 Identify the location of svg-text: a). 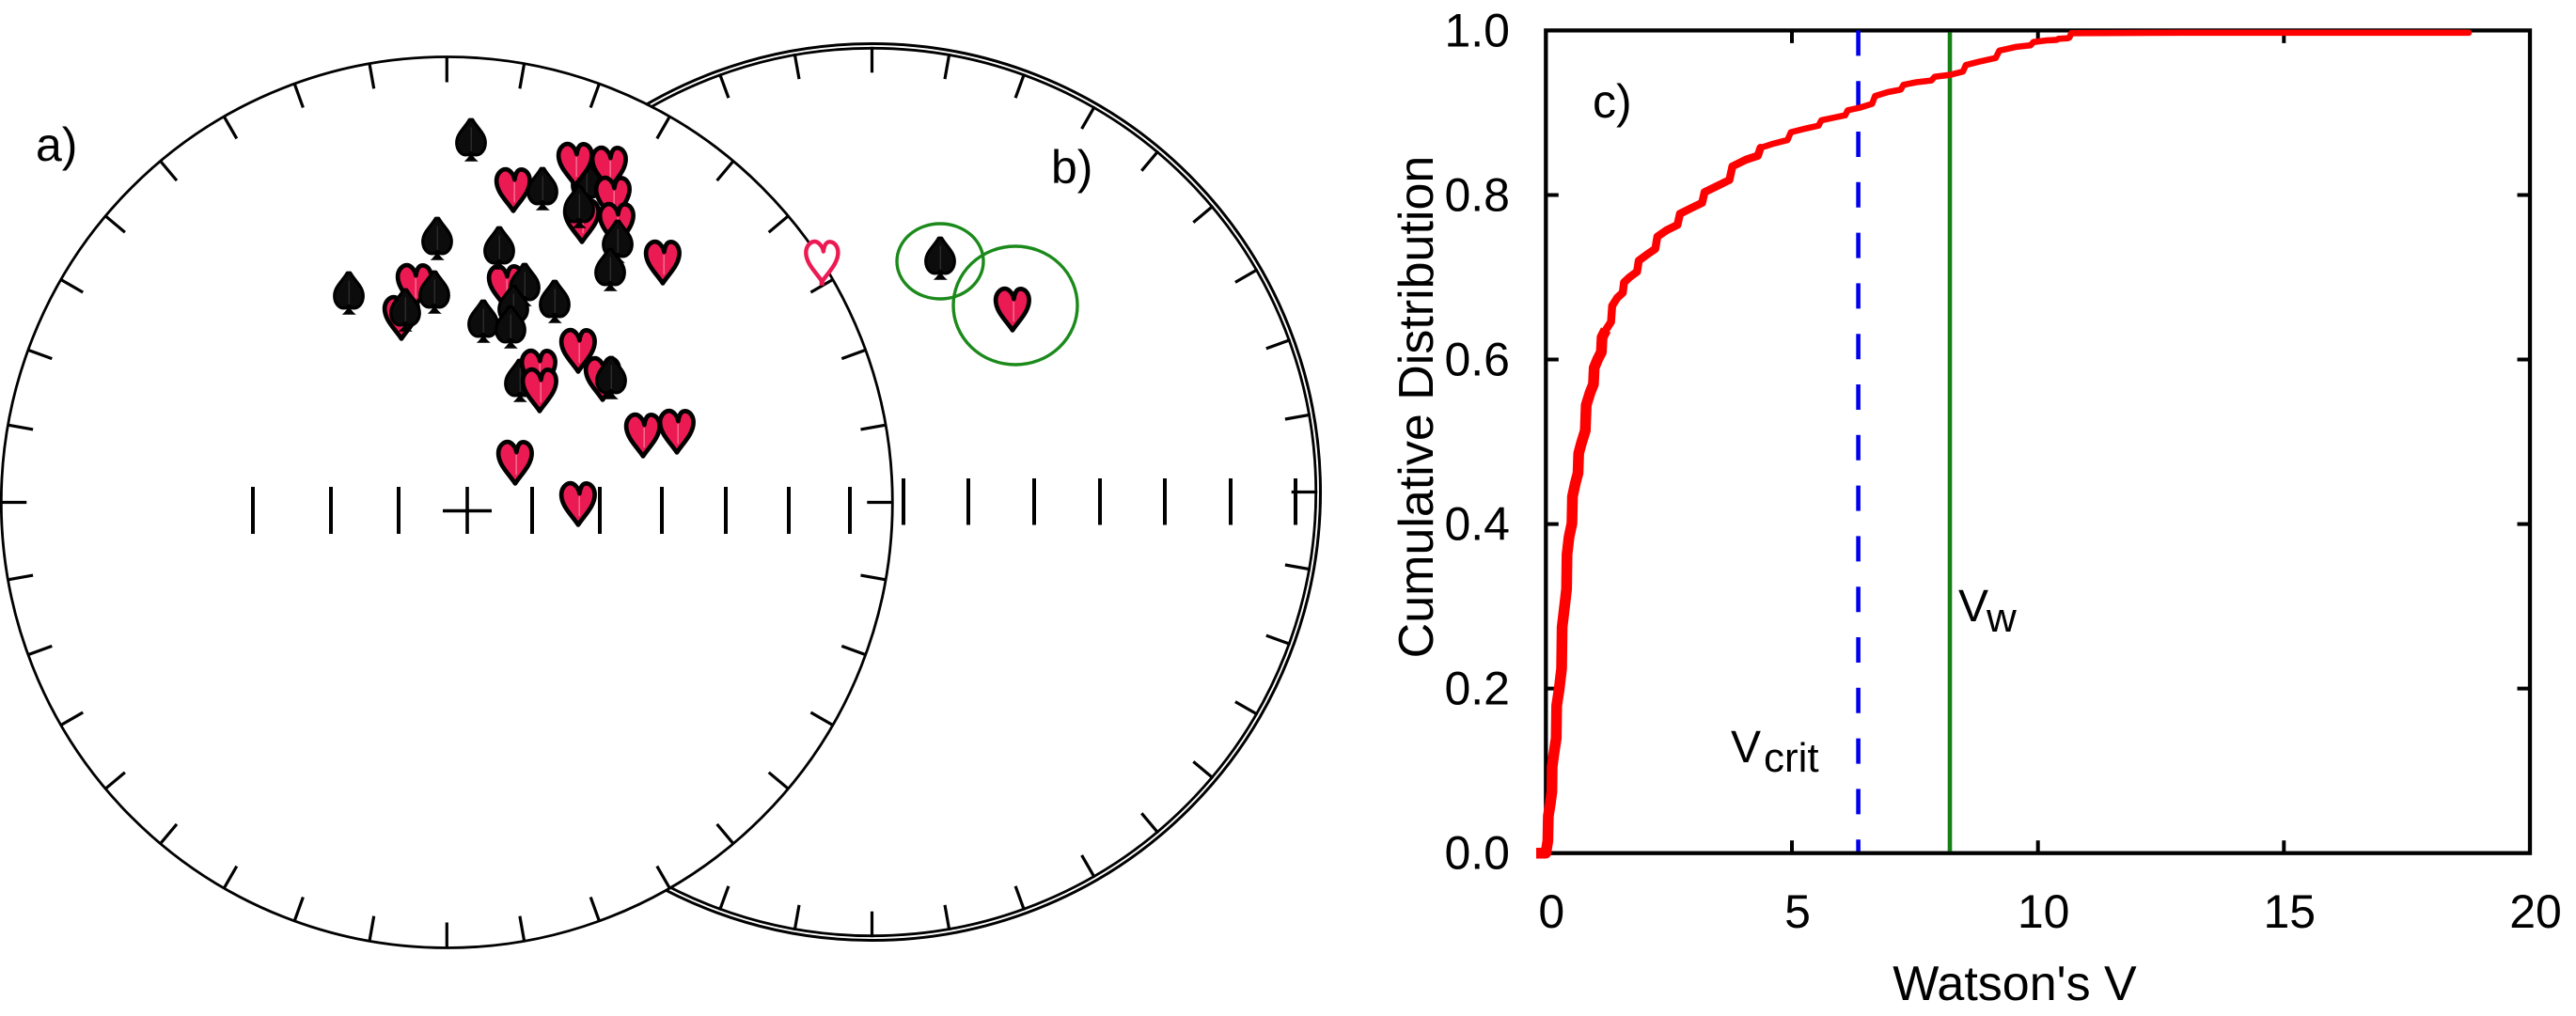
(57, 144).